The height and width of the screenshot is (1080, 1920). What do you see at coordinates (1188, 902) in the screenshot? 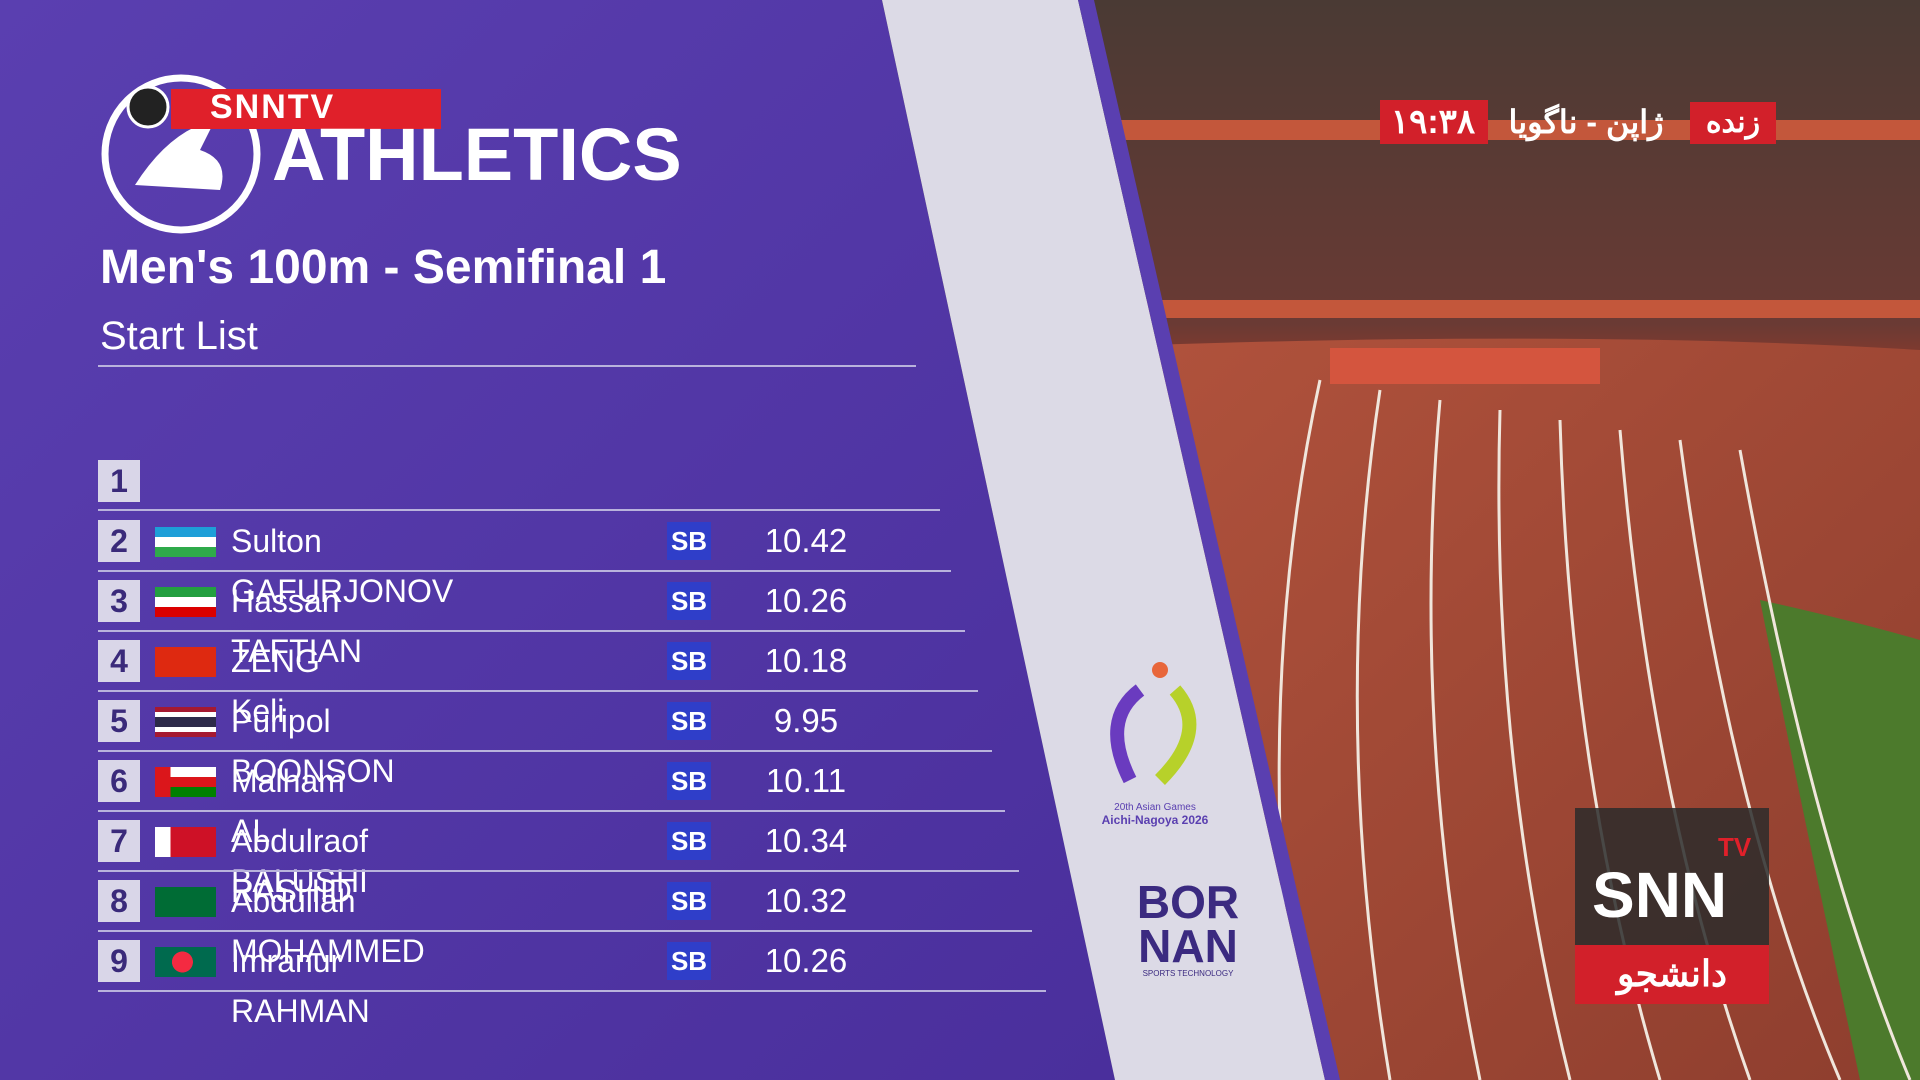
I see `tech-line1: BOR` at bounding box center [1188, 902].